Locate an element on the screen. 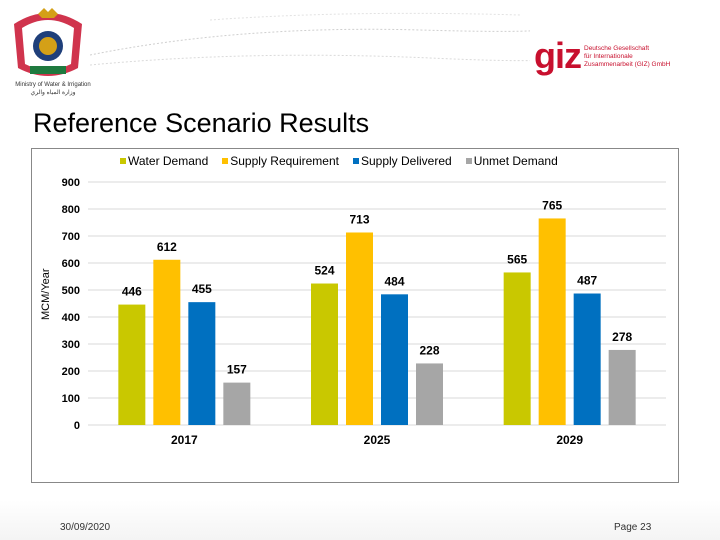 The height and width of the screenshot is (540, 720). giz-line: für Internationale is located at coordinates (608, 56).